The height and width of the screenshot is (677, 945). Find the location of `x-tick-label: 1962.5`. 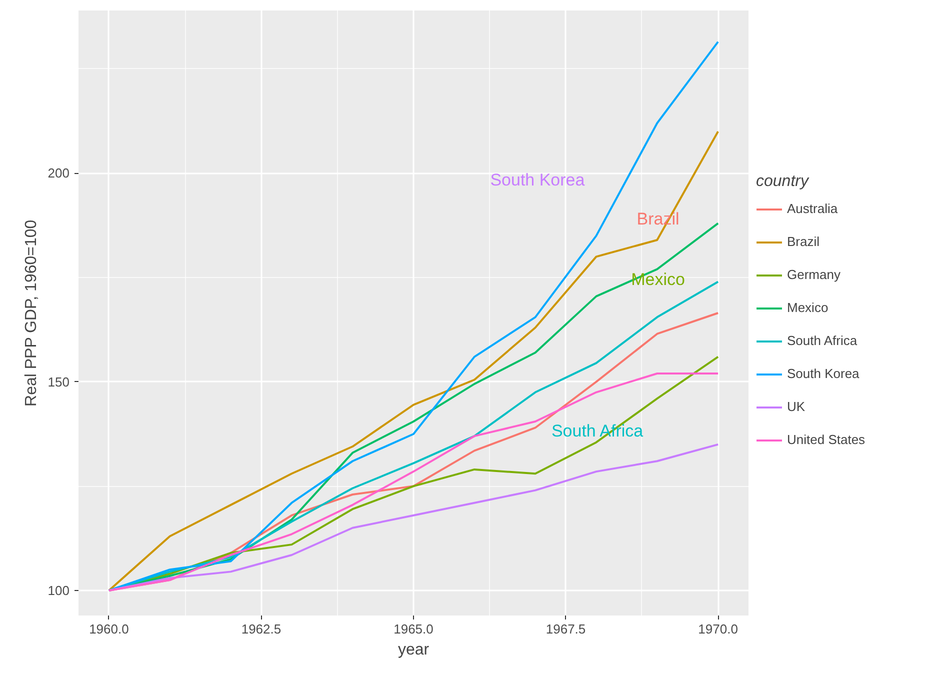

x-tick-label: 1962.5 is located at coordinates (261, 629).